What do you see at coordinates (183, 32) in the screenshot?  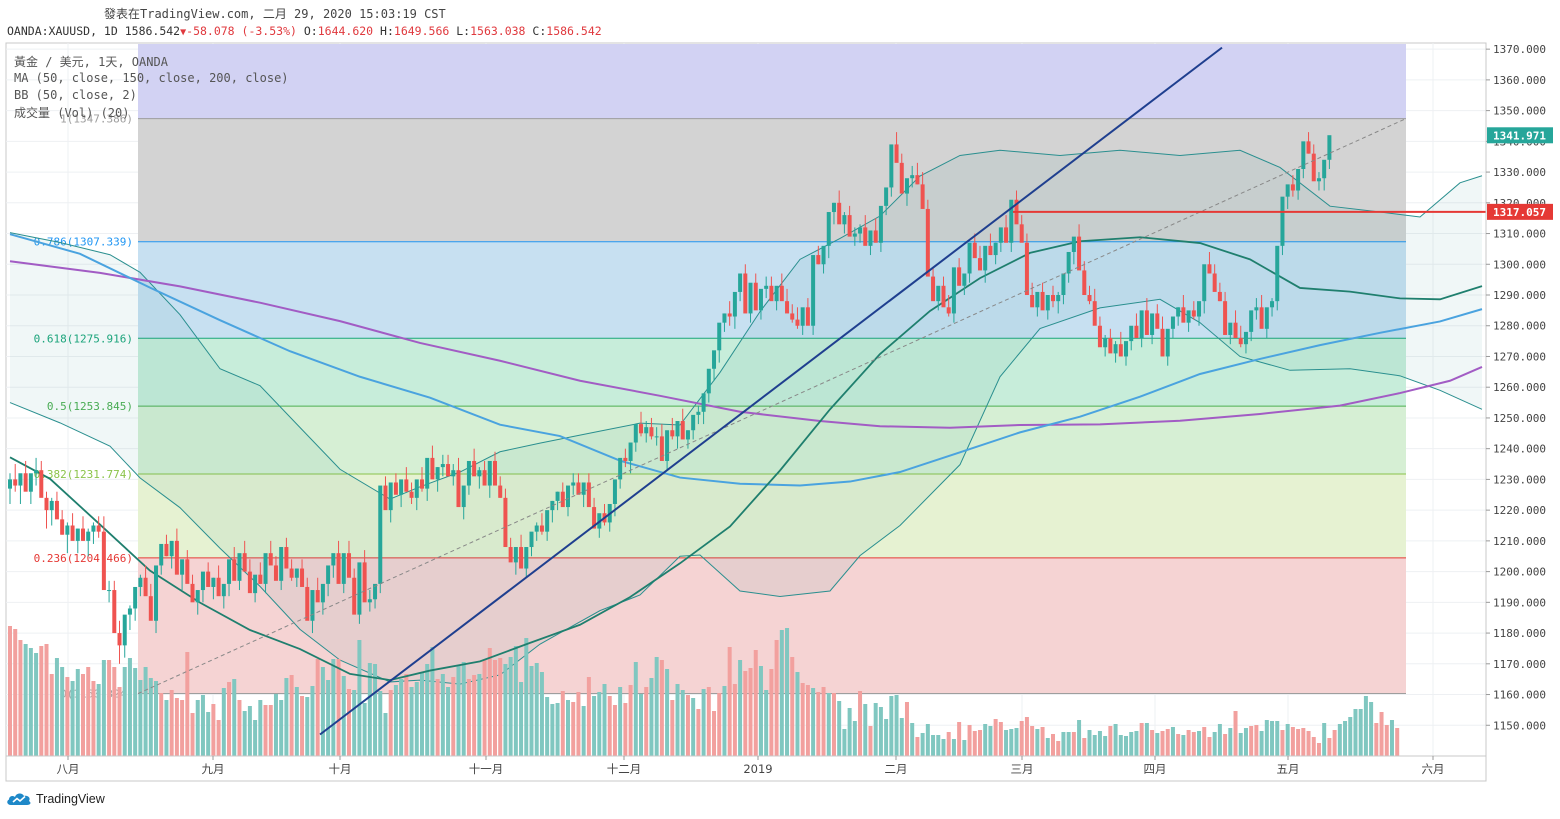 I see `down-arrow-icon: ▼` at bounding box center [183, 32].